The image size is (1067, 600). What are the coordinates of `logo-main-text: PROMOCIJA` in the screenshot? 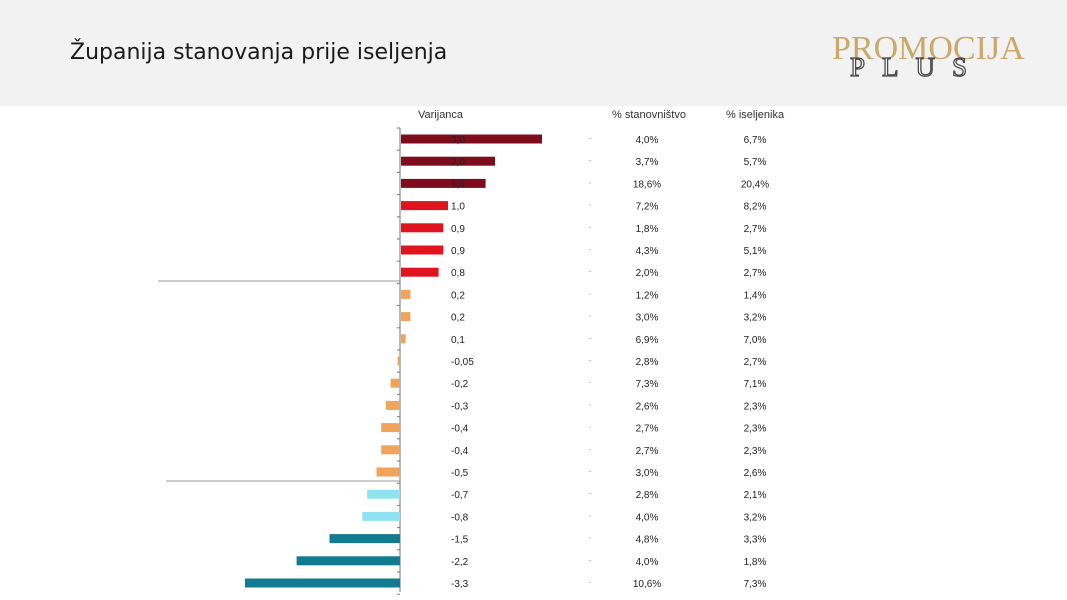 It's located at (928, 48).